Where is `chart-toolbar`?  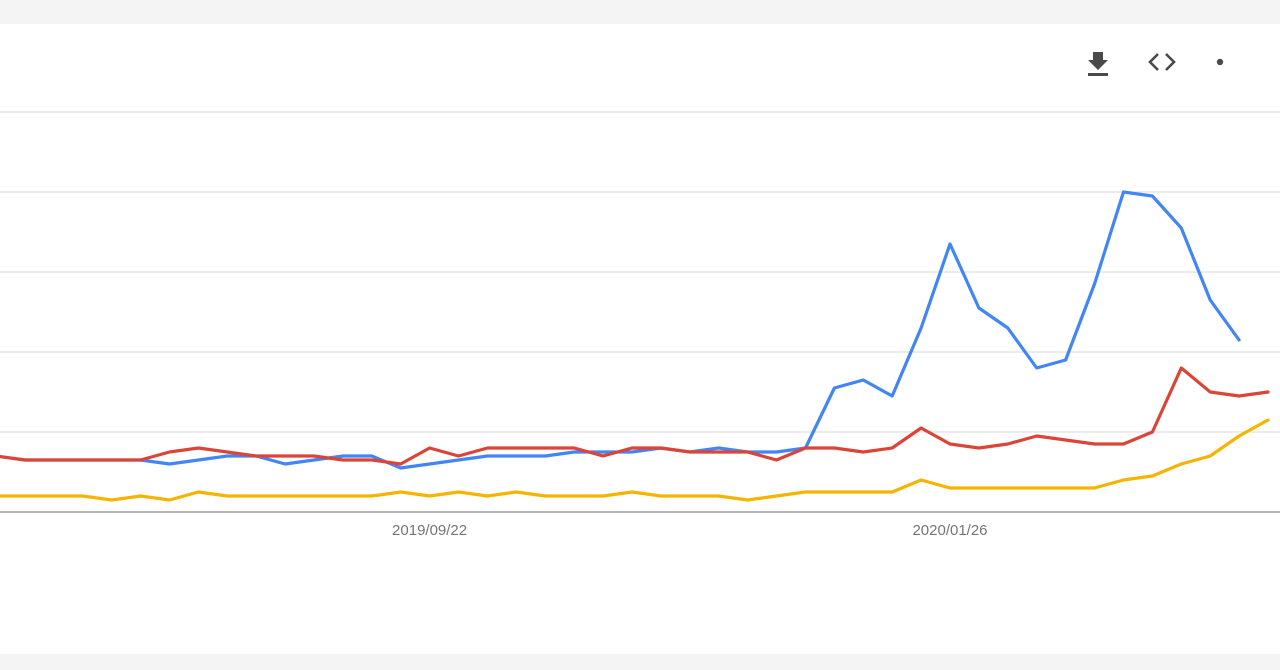 chart-toolbar is located at coordinates (1180, 64).